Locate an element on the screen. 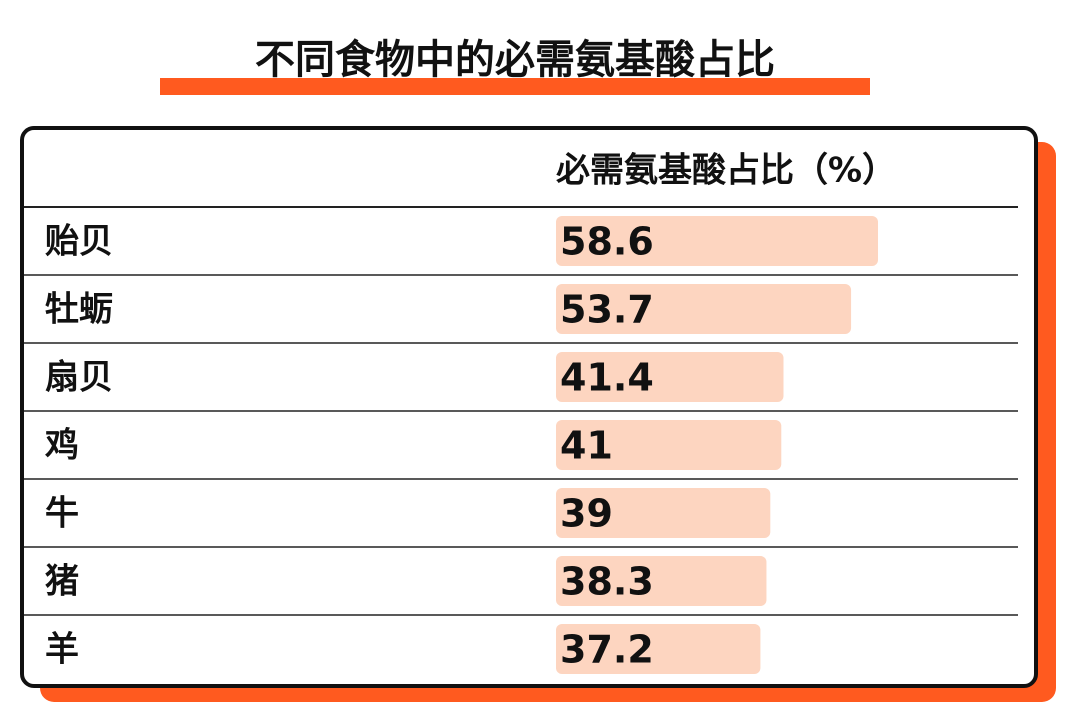  row-label: 羊 is located at coordinates (62, 650).